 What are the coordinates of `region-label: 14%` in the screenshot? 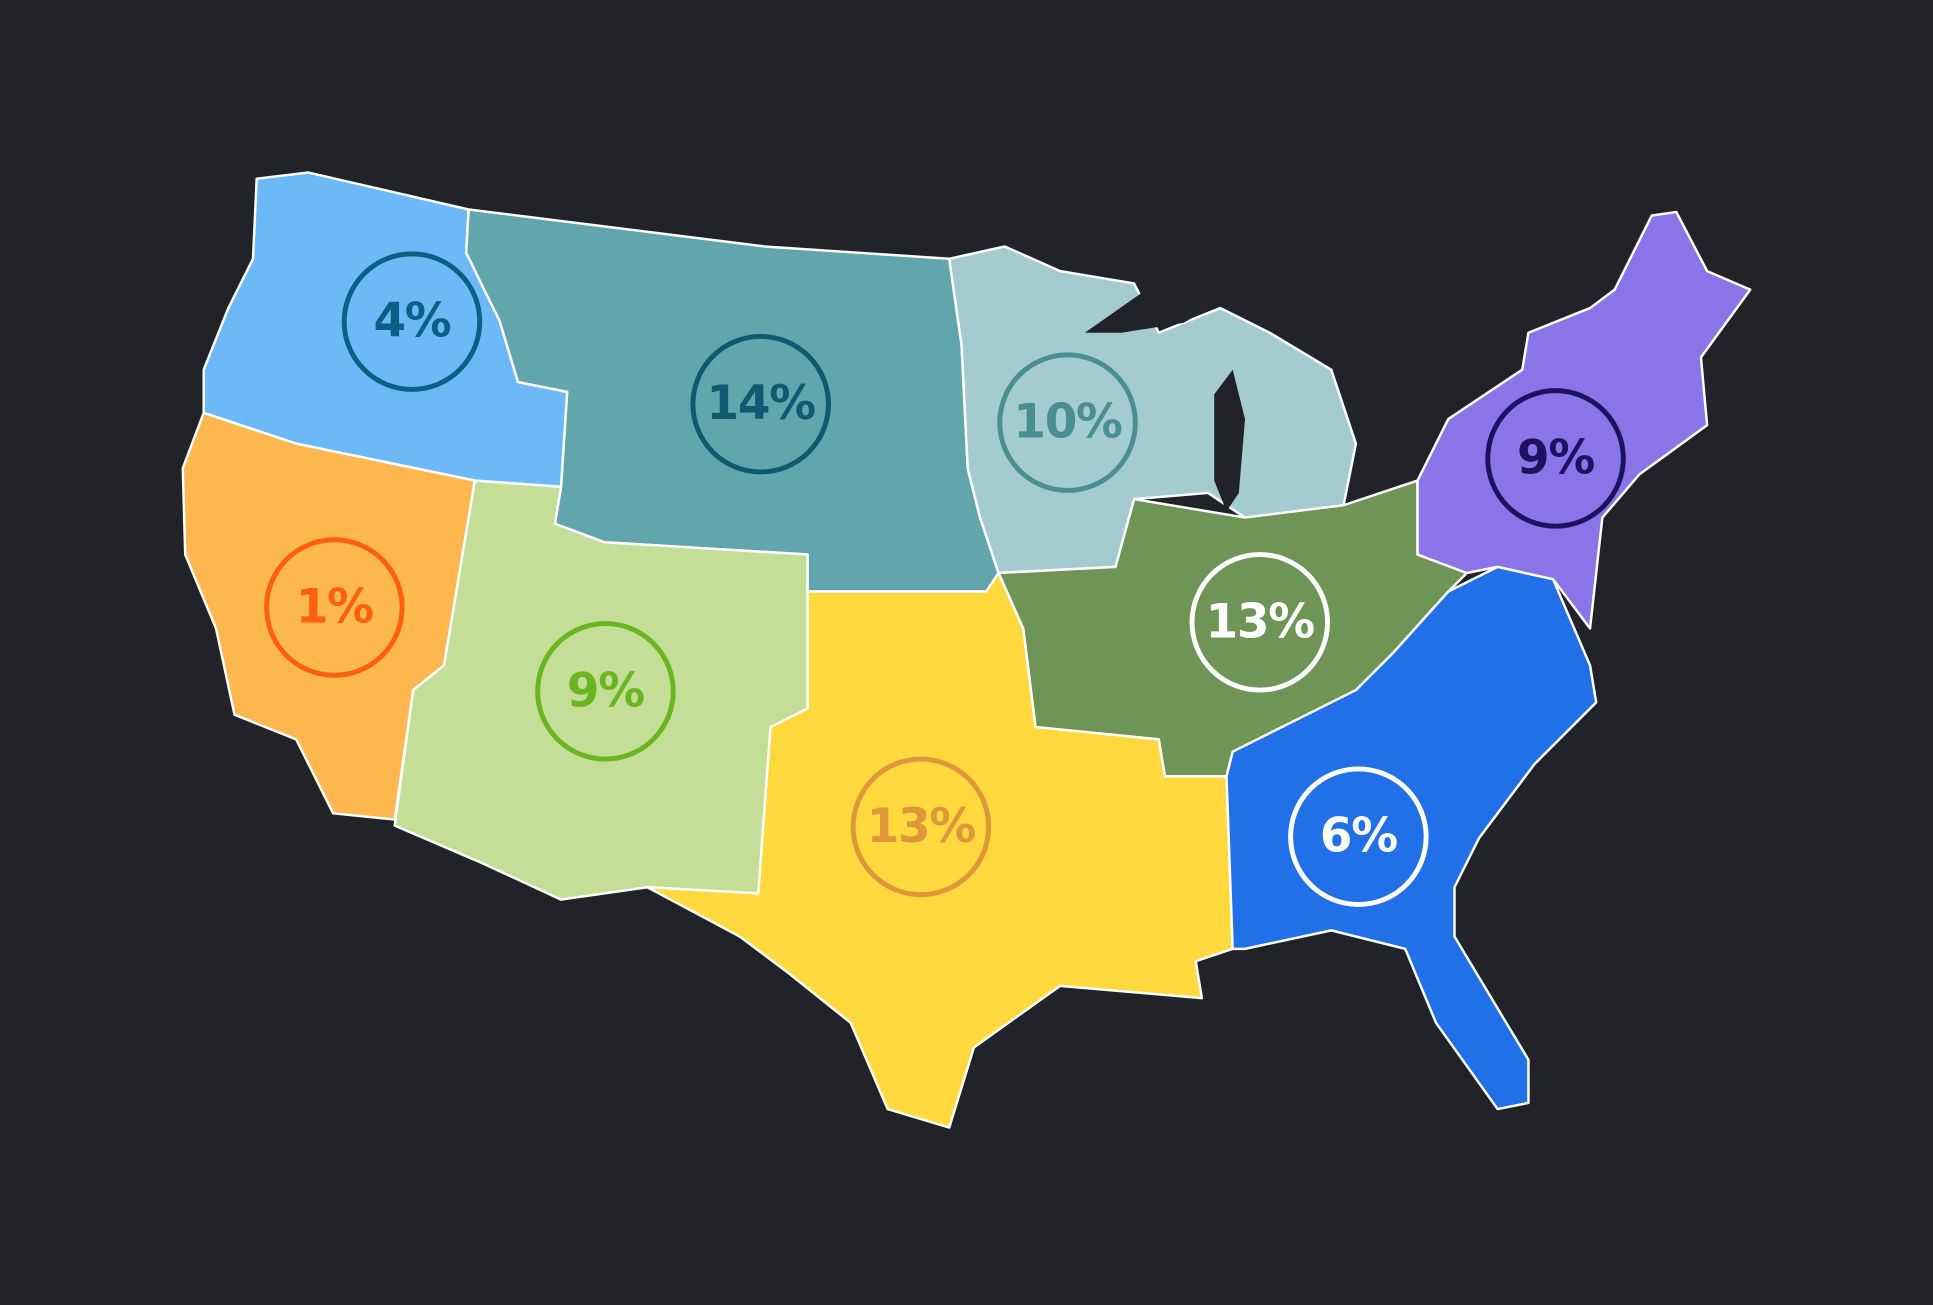 It's located at (761, 404).